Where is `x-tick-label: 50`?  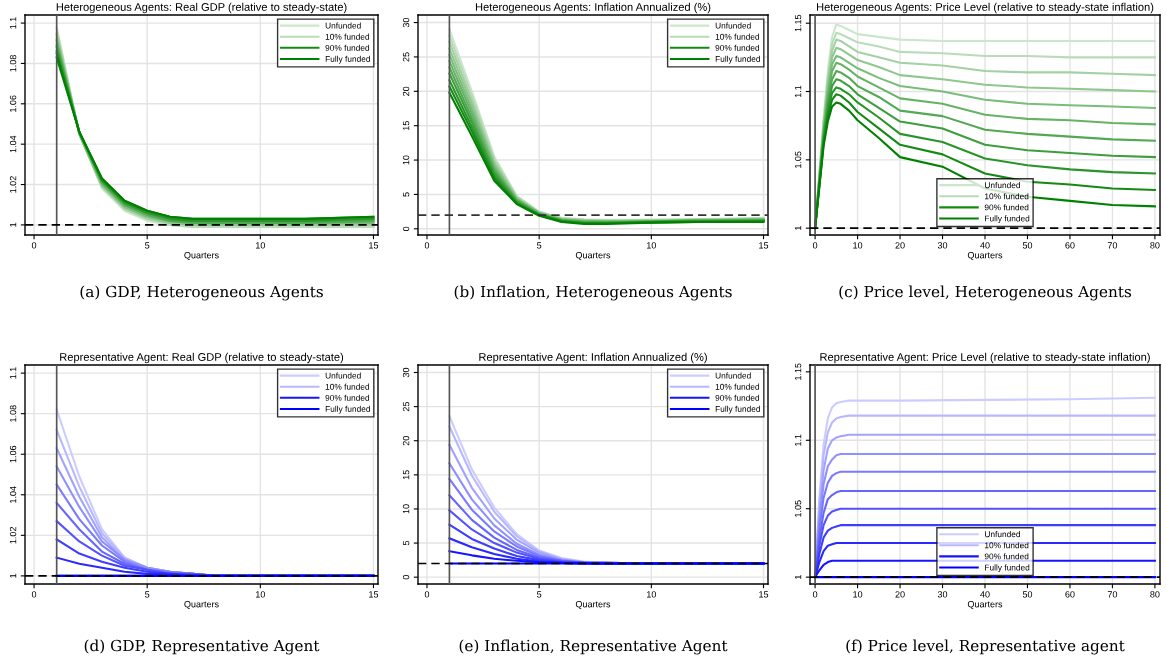
x-tick-label: 50 is located at coordinates (1027, 594).